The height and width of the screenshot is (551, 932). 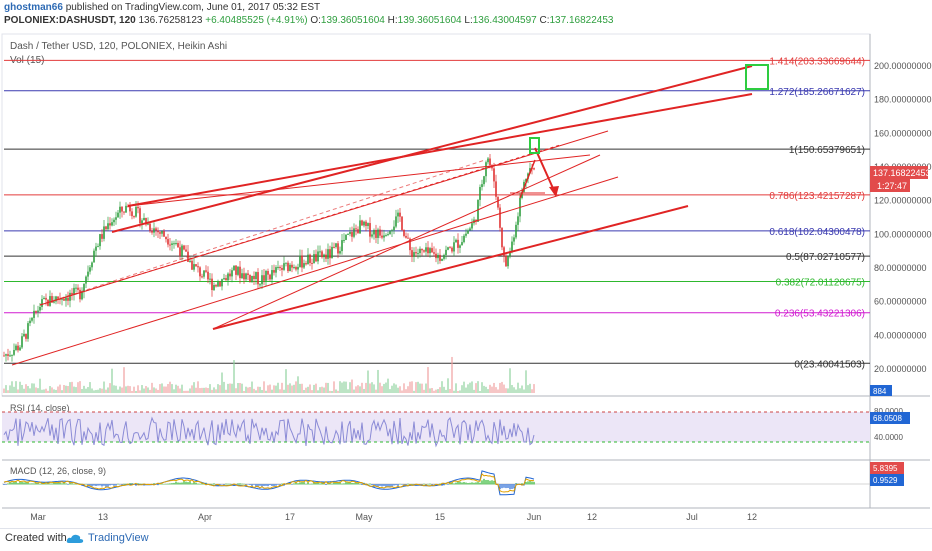 I want to click on fib-level-label: 0.618(102.04300478), so click(x=817, y=232).